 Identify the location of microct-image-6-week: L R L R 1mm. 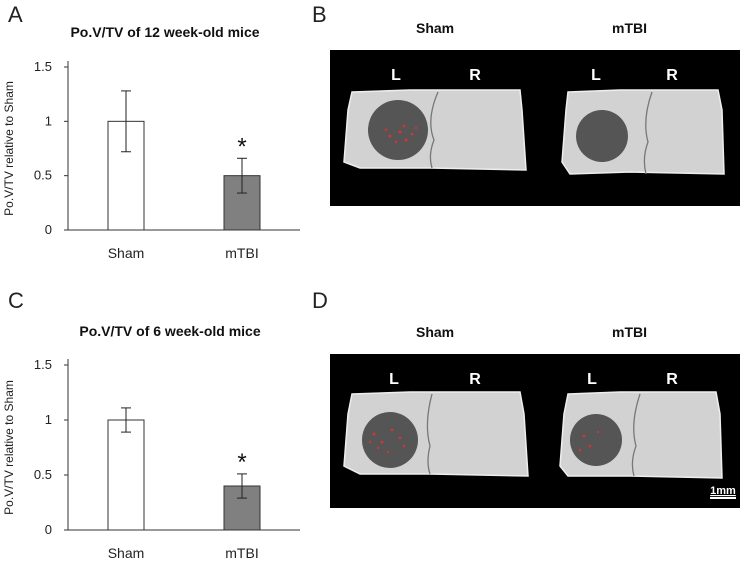
(535, 431).